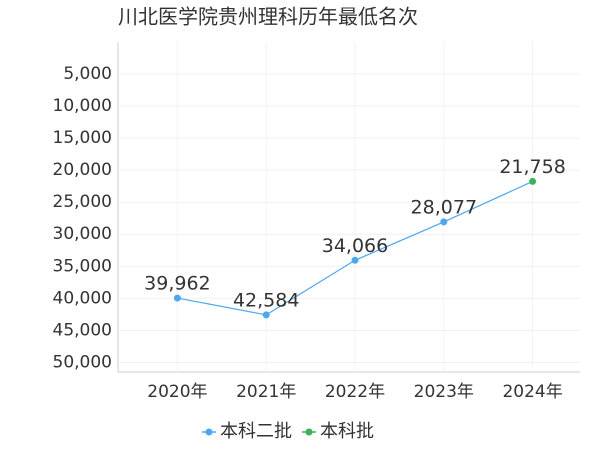 The width and height of the screenshot is (600, 450). What do you see at coordinates (82, 202) in the screenshot?
I see `y-tick-label: 25,000` at bounding box center [82, 202].